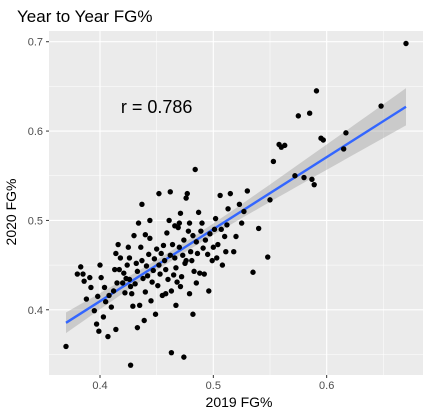 The width and height of the screenshot is (441, 418). I want to click on y-tick-label: 0.5, so click(35, 221).